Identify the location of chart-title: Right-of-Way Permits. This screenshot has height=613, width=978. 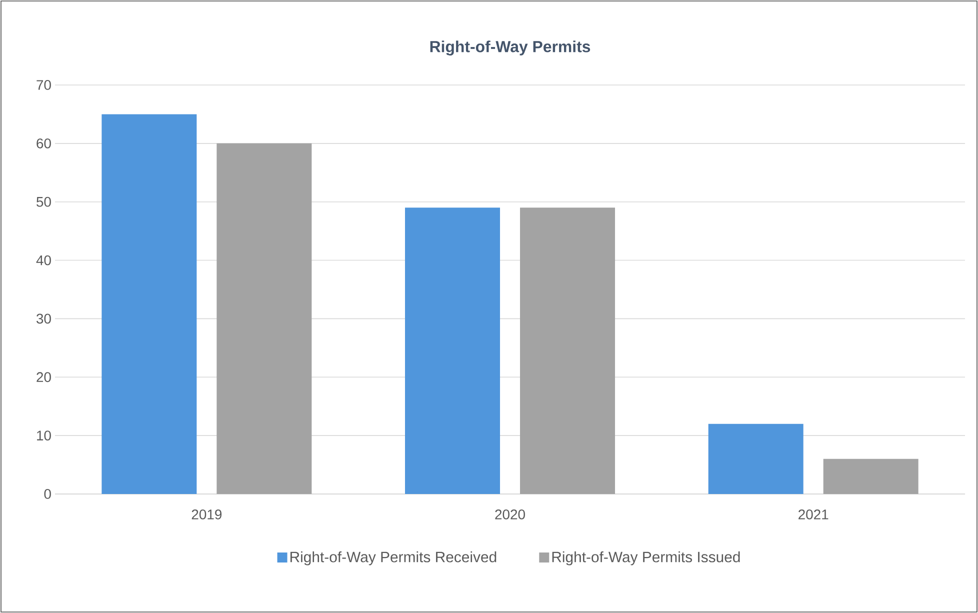
(510, 48).